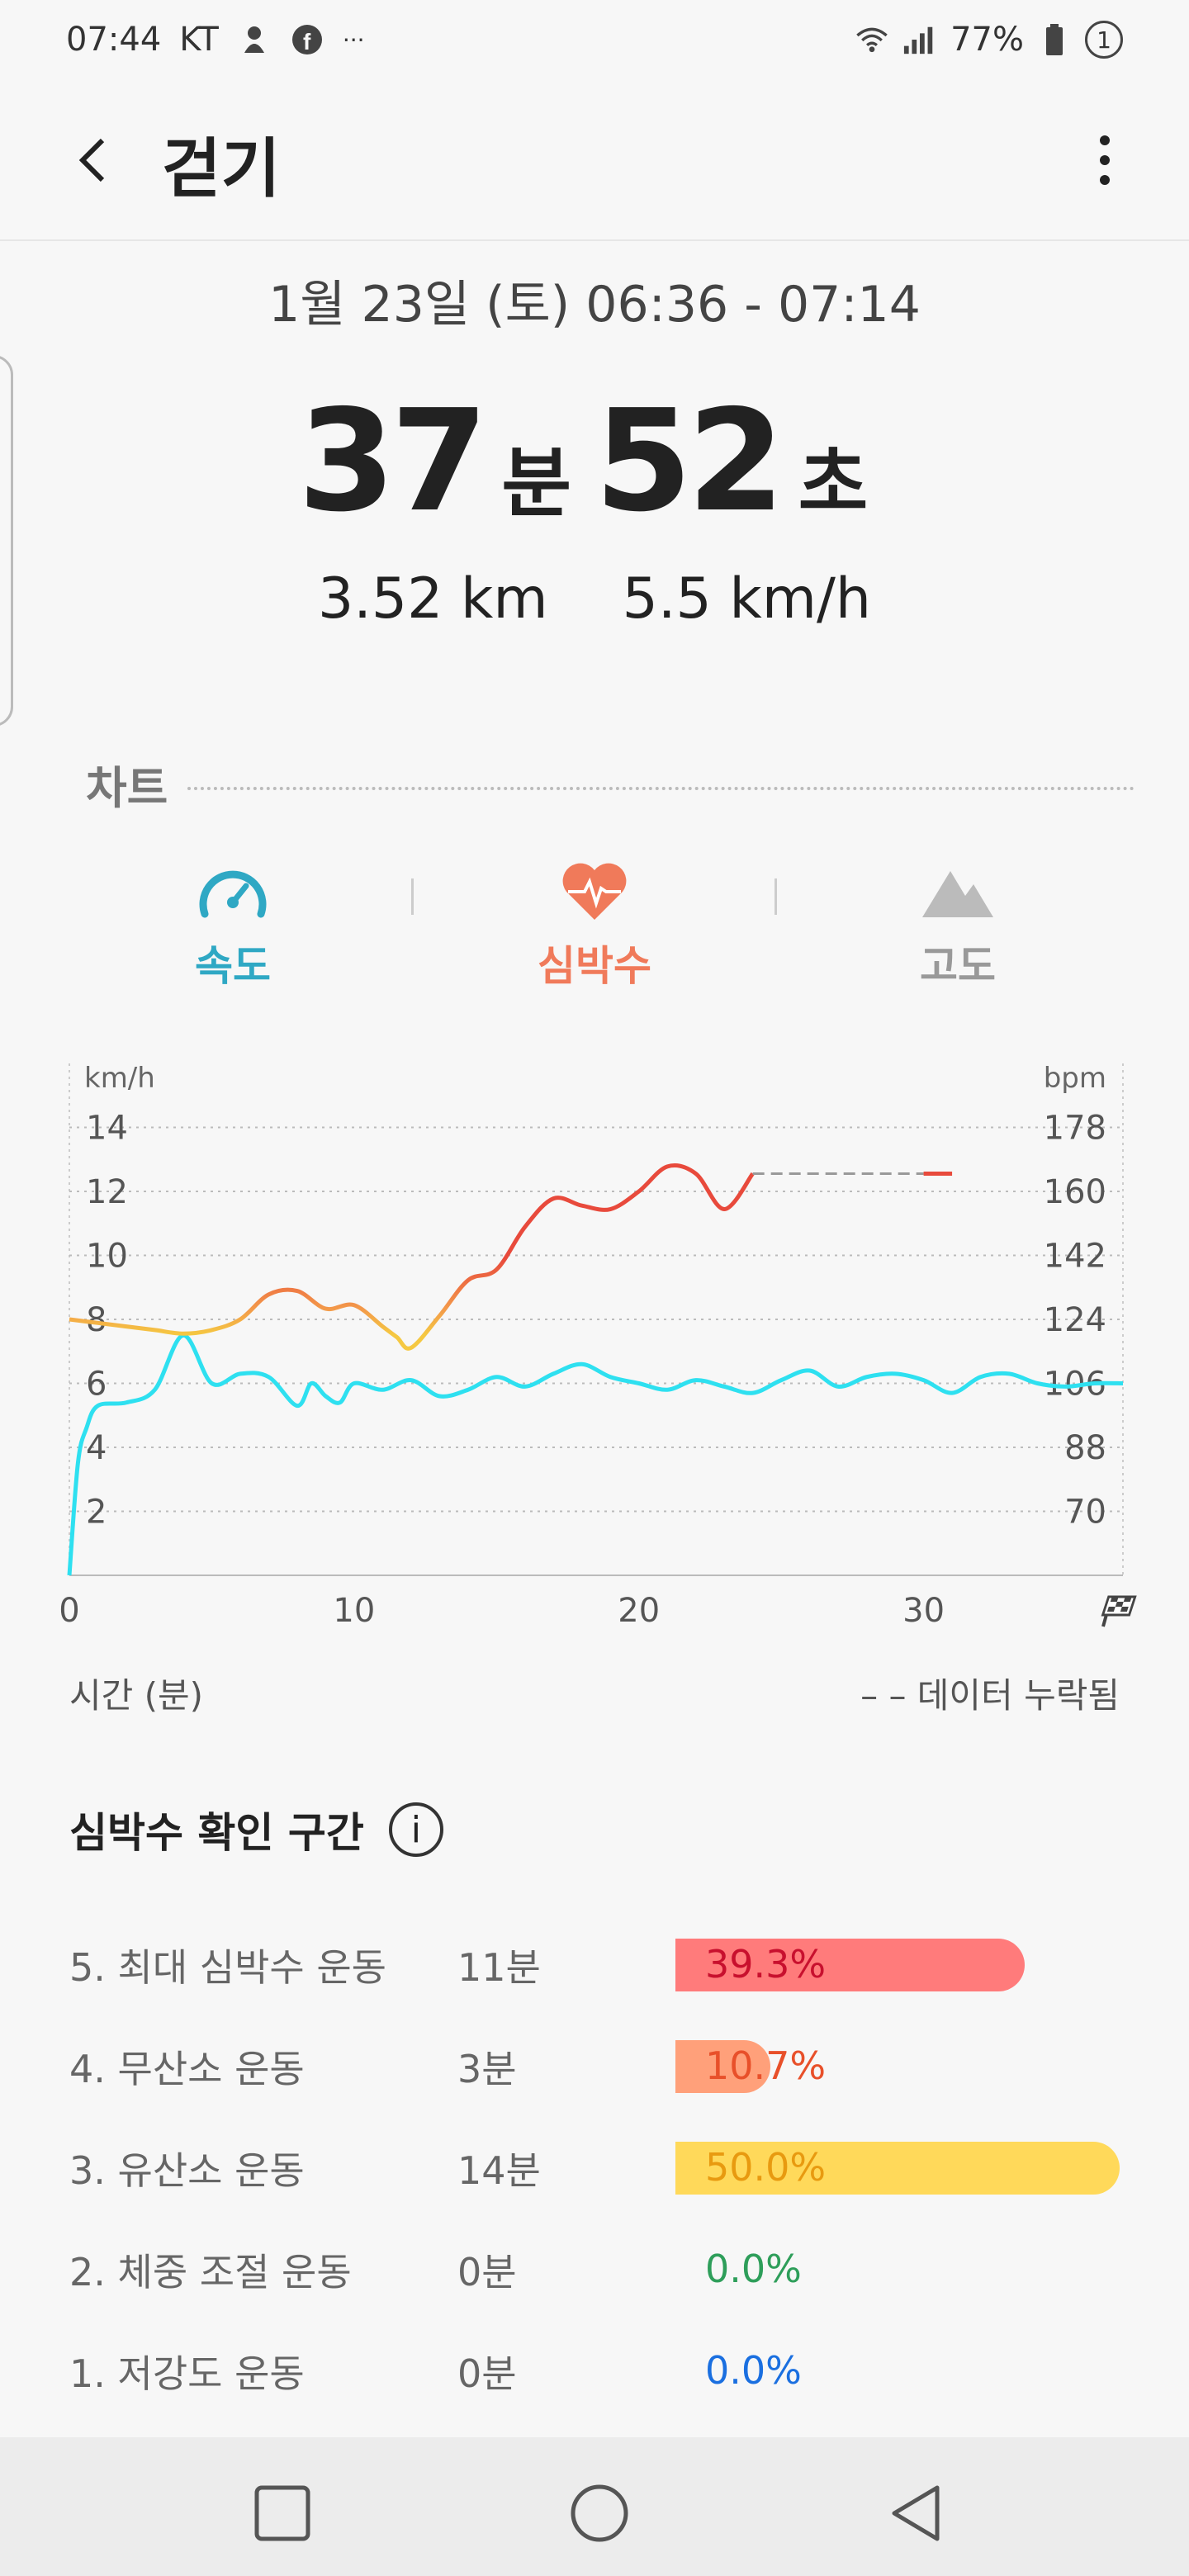  I want to click on right-axis-label: bpm, so click(1075, 1078).